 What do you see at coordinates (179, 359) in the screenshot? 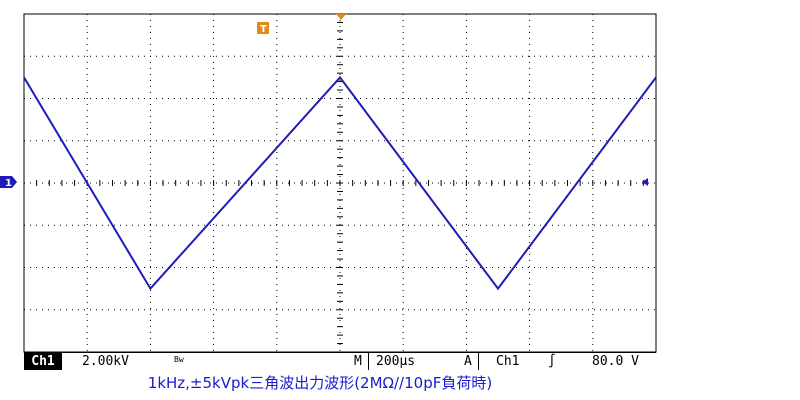
I see `bandwidth-limit-icon: Bw` at bounding box center [179, 359].